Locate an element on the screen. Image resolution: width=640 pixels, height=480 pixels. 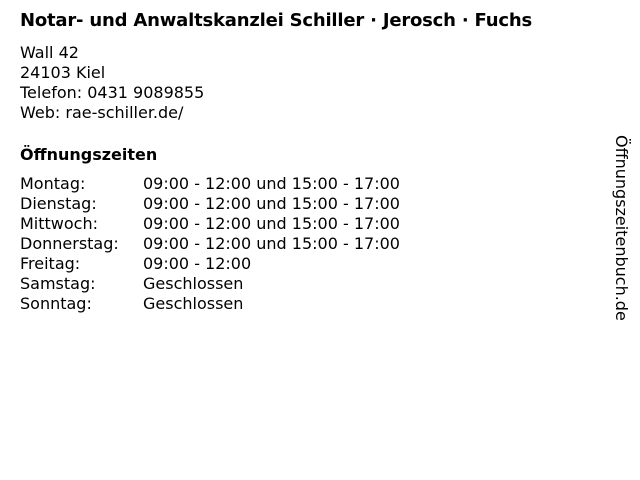
hours-heading: Öffnungszeiten is located at coordinates (89, 154).